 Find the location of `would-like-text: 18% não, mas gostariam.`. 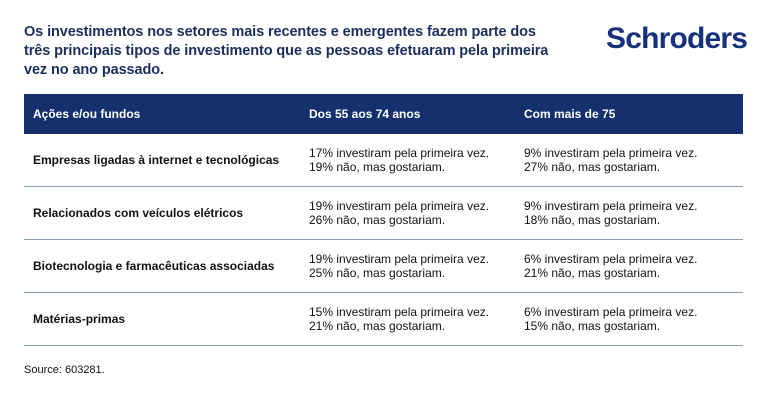

would-like-text: 18% não, mas gostariam. is located at coordinates (592, 220).